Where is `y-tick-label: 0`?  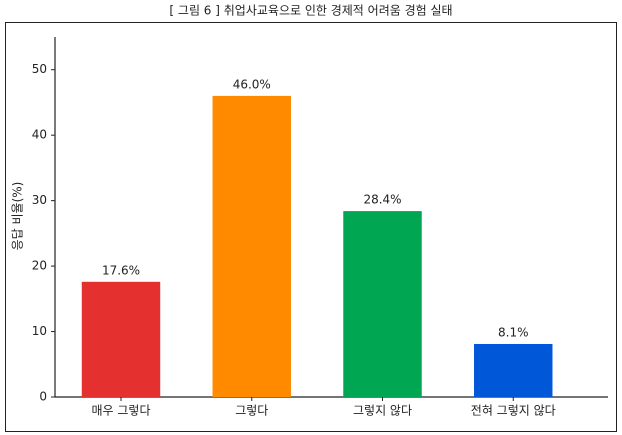 y-tick-label: 0 is located at coordinates (43, 397).